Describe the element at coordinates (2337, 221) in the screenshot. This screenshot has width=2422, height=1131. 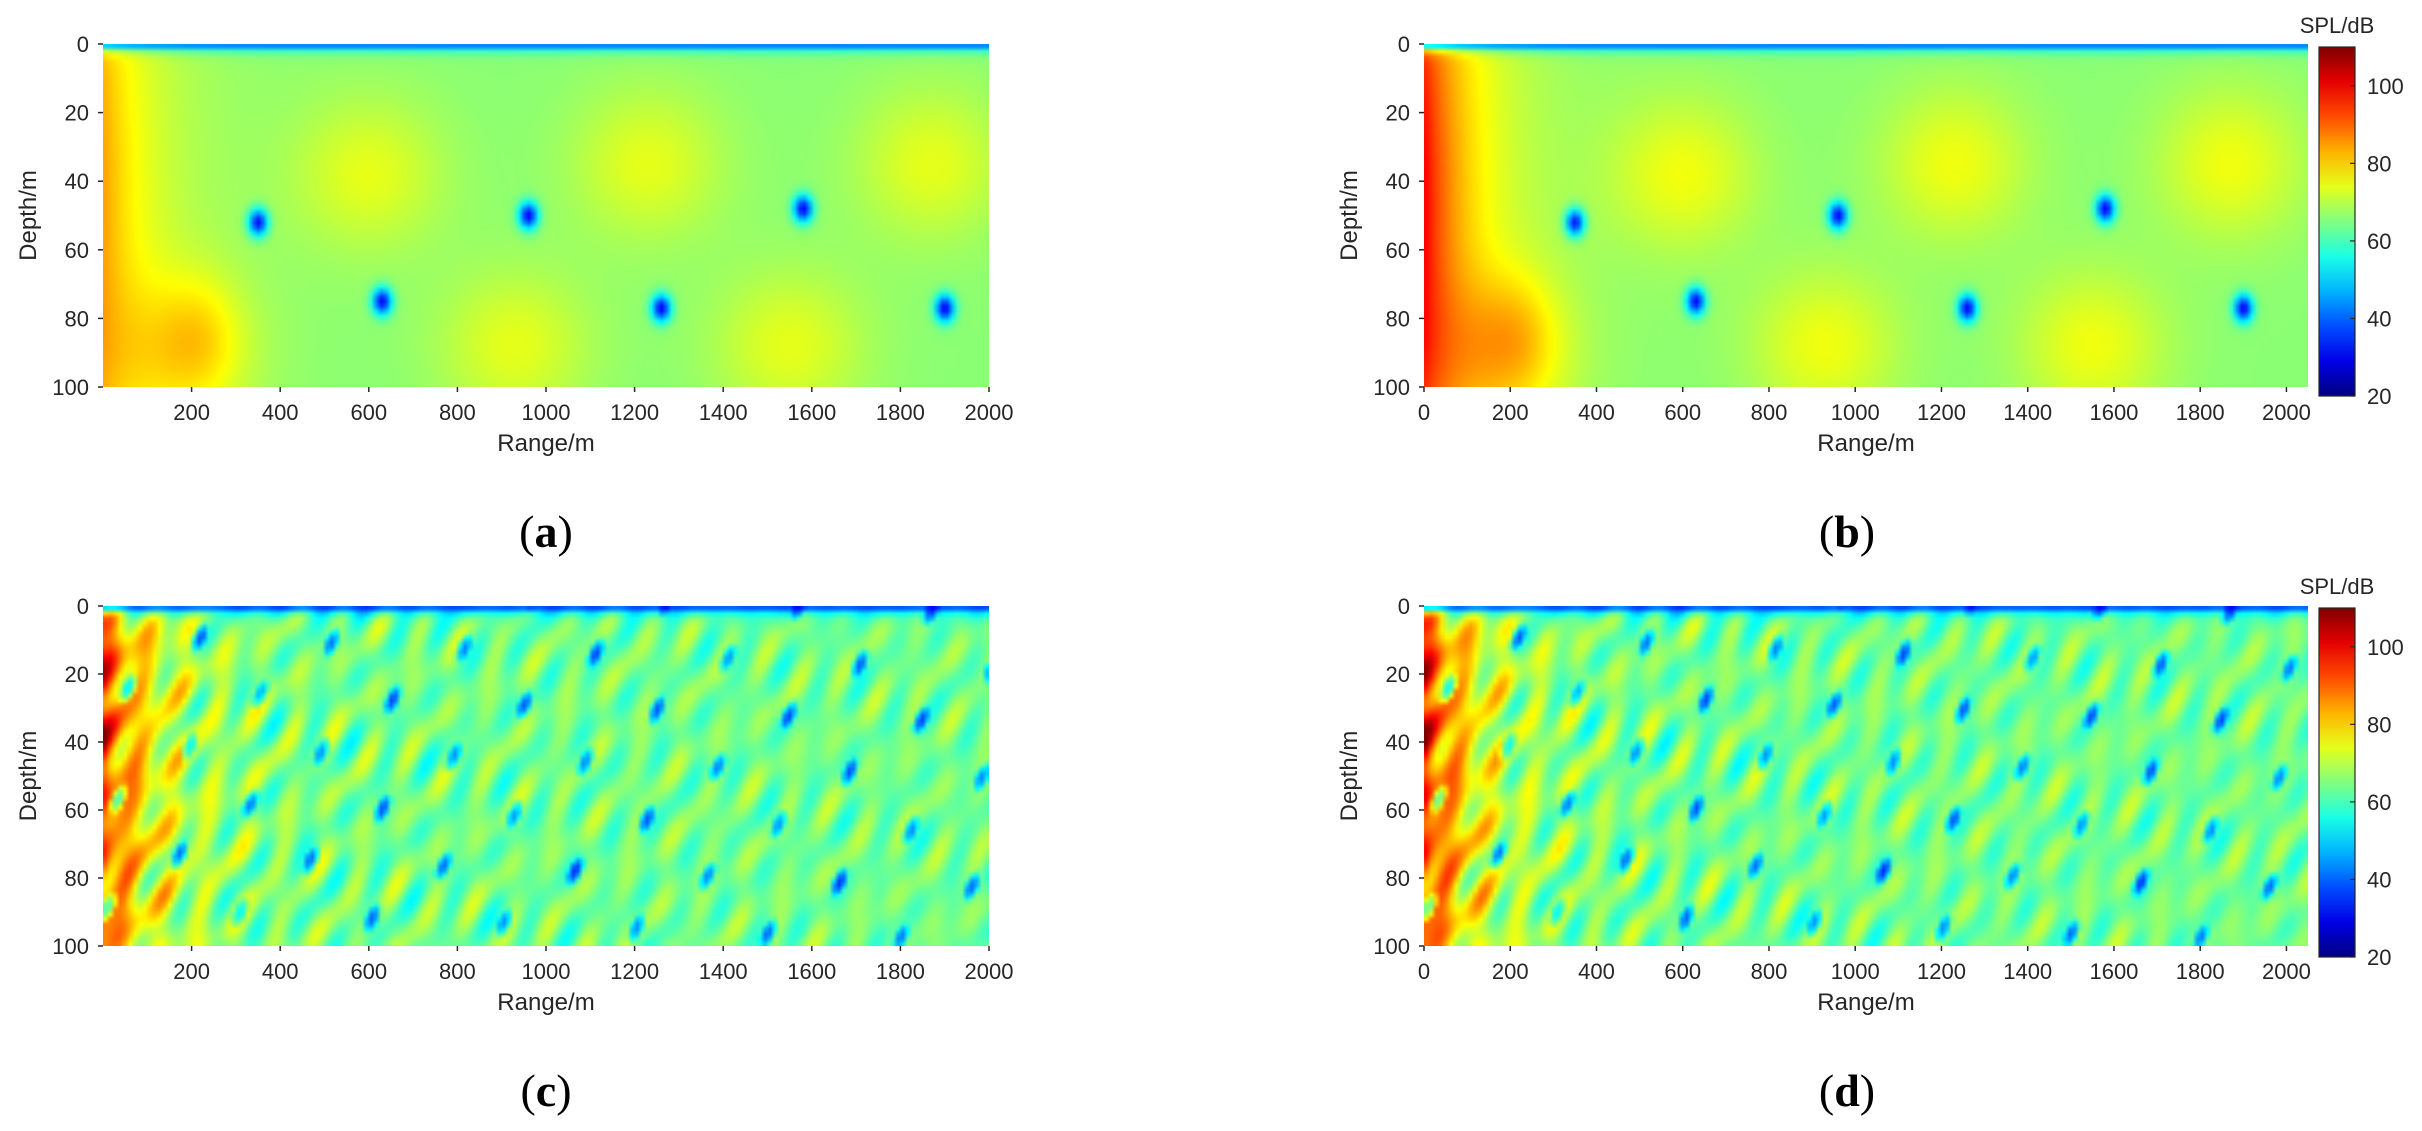
I see `colorbar-b` at that location.